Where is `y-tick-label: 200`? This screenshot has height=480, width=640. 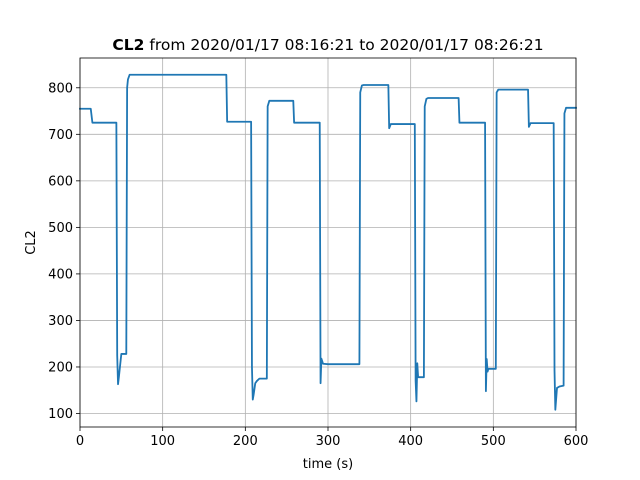 y-tick-label: 200 is located at coordinates (60, 367).